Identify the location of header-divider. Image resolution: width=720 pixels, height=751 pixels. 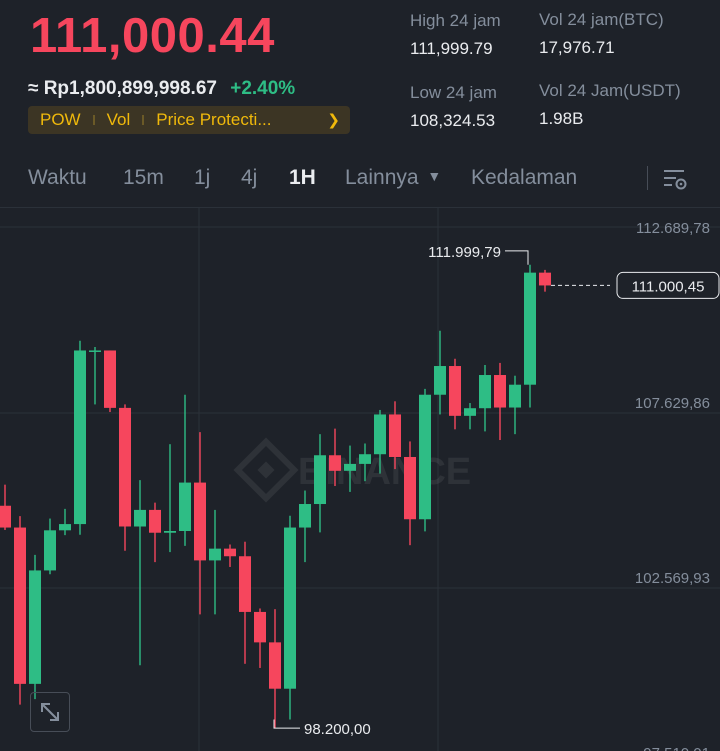
(360, 207).